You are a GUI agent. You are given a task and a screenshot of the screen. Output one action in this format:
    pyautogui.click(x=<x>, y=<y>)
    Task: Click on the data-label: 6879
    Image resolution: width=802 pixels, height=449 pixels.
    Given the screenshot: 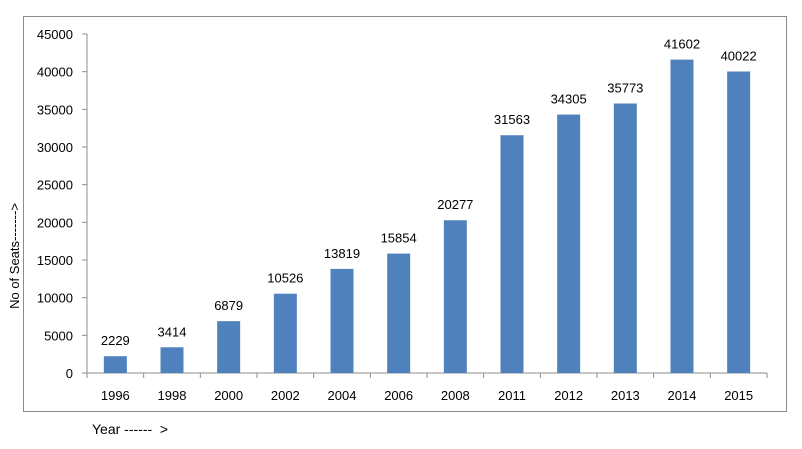 What is the action you would take?
    pyautogui.click(x=228, y=305)
    